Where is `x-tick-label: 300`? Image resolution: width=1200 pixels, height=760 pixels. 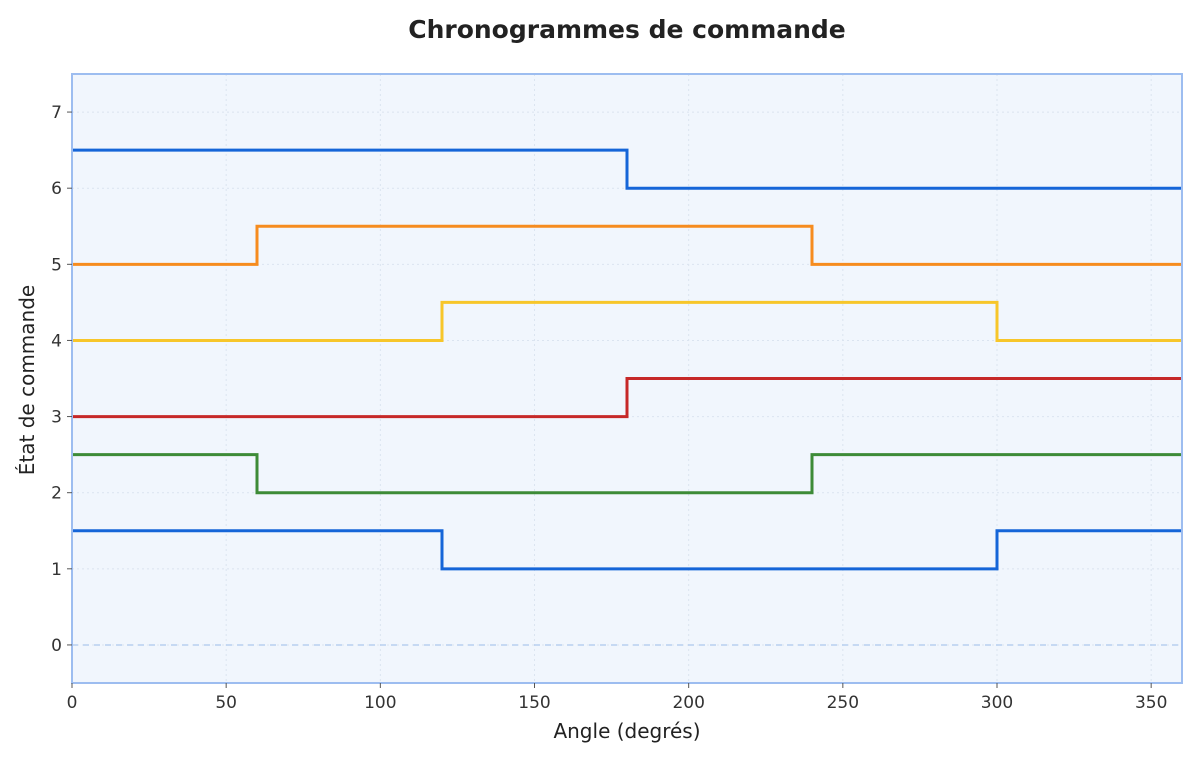 x-tick-label: 300 is located at coordinates (997, 703).